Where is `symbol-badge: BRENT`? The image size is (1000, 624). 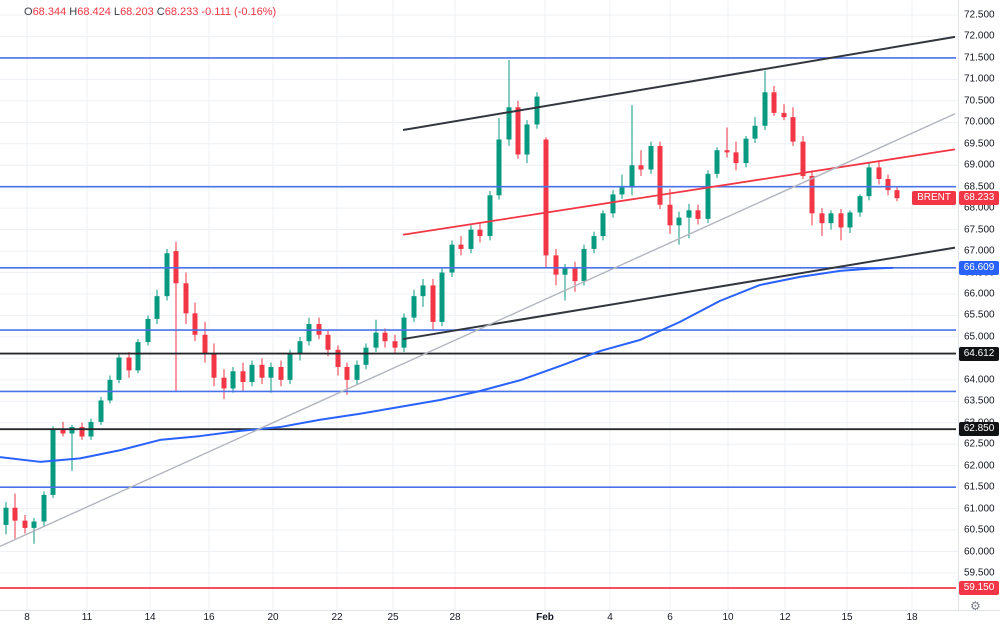 symbol-badge: BRENT is located at coordinates (934, 198).